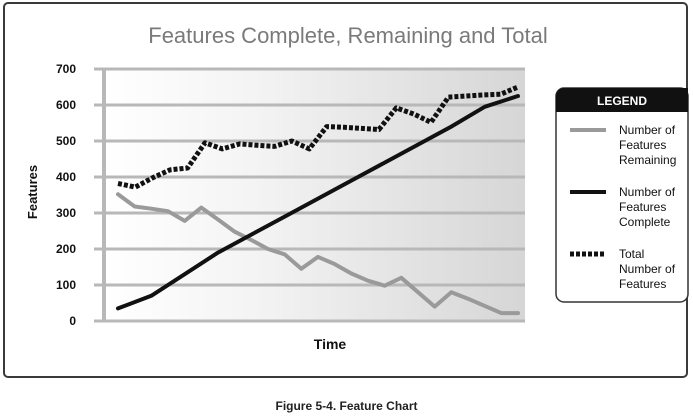 This screenshot has width=693, height=416. What do you see at coordinates (347, 35) in the screenshot?
I see `chart-title: Features Complete, Remaining and Total` at bounding box center [347, 35].